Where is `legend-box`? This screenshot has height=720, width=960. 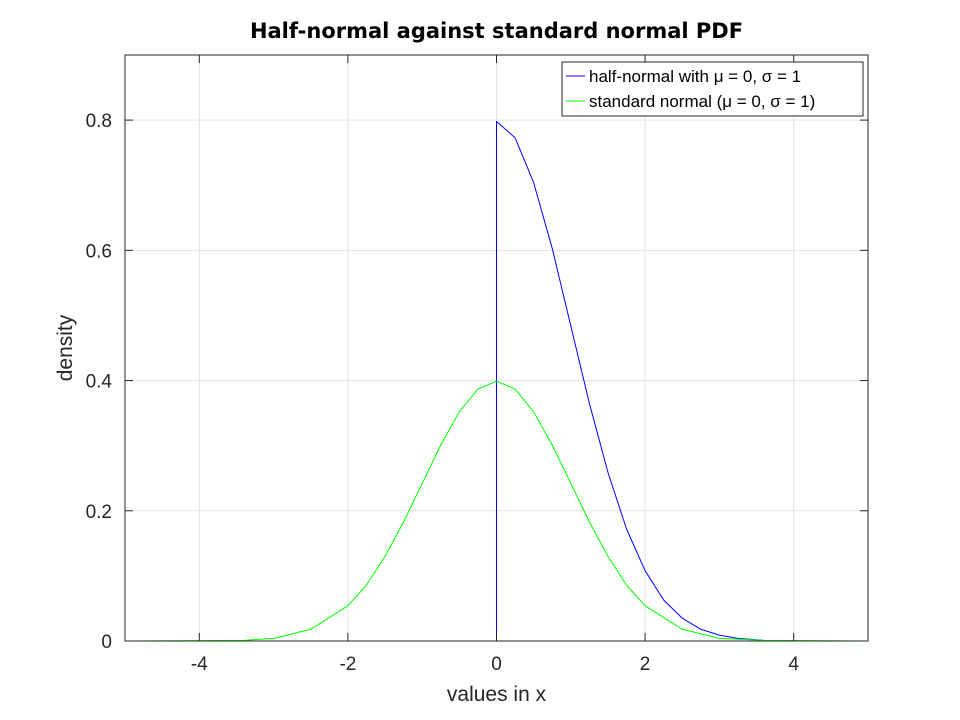 legend-box is located at coordinates (712, 89).